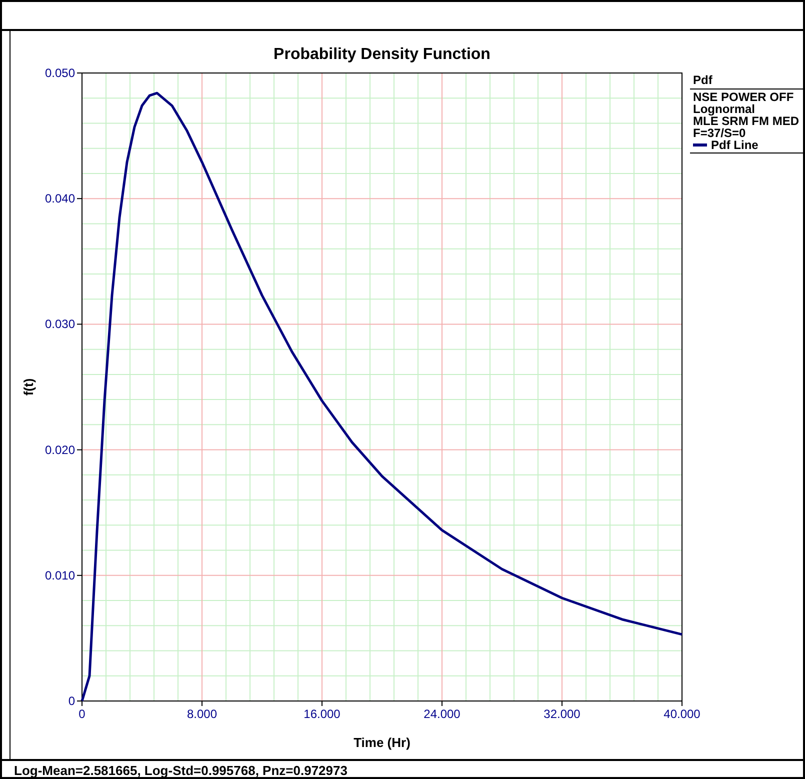 This screenshot has height=779, width=805. I want to click on legend-title: Pdf, so click(703, 80).